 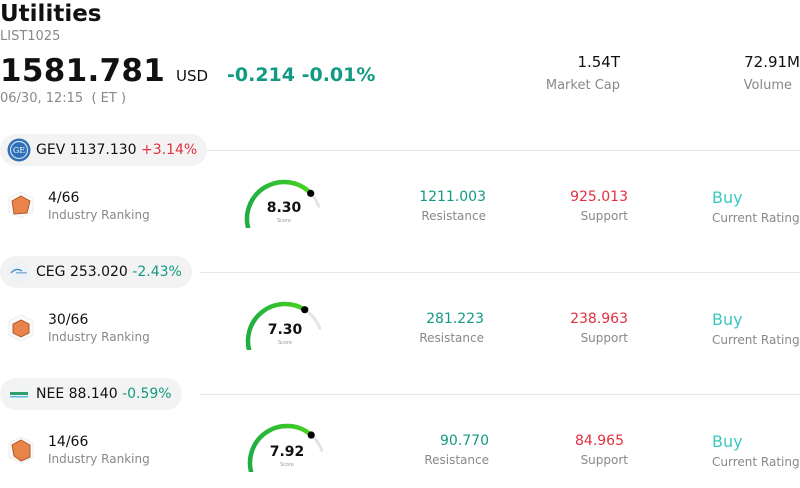 I want to click on support-value: 84.965, so click(x=599, y=441).